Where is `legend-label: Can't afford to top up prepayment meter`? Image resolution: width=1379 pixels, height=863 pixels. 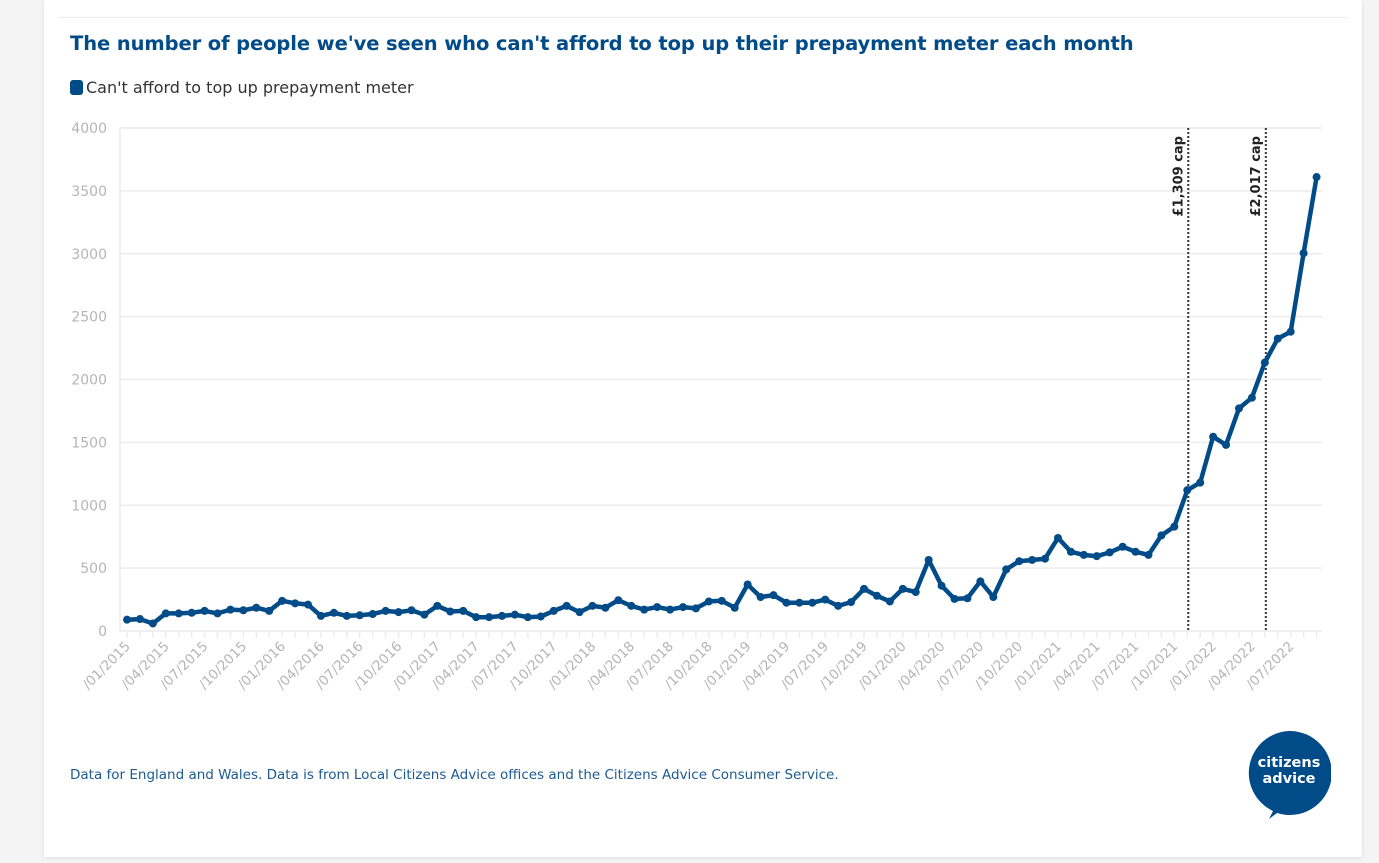
legend-label: Can't afford to top up prepayment meter is located at coordinates (250, 87).